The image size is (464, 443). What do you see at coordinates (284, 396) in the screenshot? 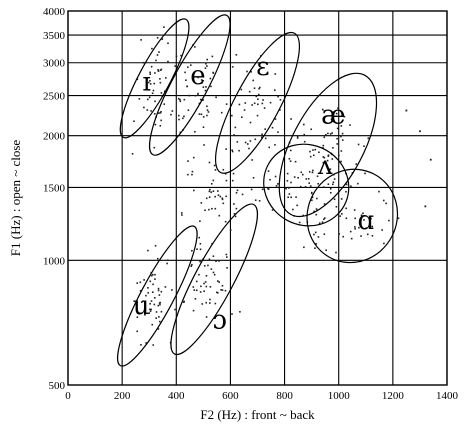
I see `x-tick-label: 800` at bounding box center [284, 396].